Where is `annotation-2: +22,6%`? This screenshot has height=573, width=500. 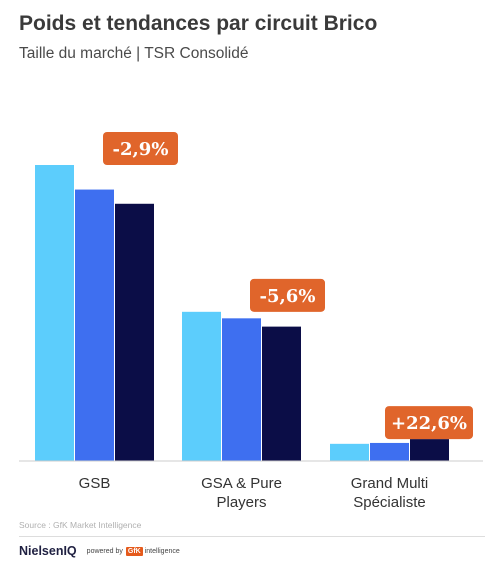
annotation-2: +22,6% is located at coordinates (429, 423).